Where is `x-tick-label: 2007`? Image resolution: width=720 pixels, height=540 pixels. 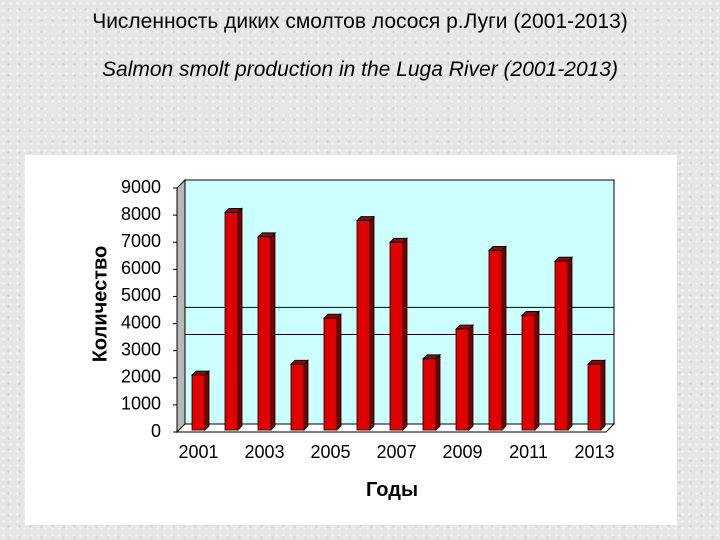 x-tick-label: 2007 is located at coordinates (396, 452).